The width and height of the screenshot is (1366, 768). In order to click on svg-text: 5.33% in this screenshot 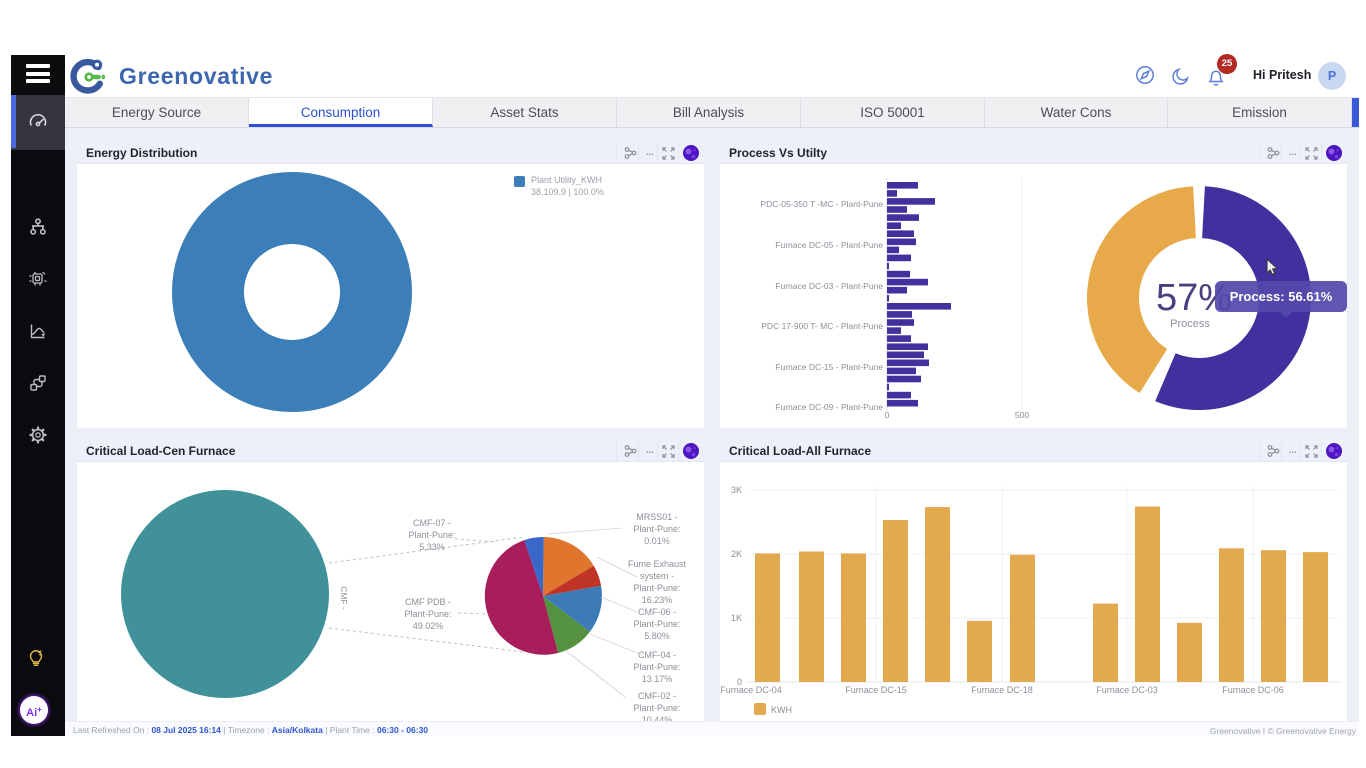, I will do `click(432, 547)`.